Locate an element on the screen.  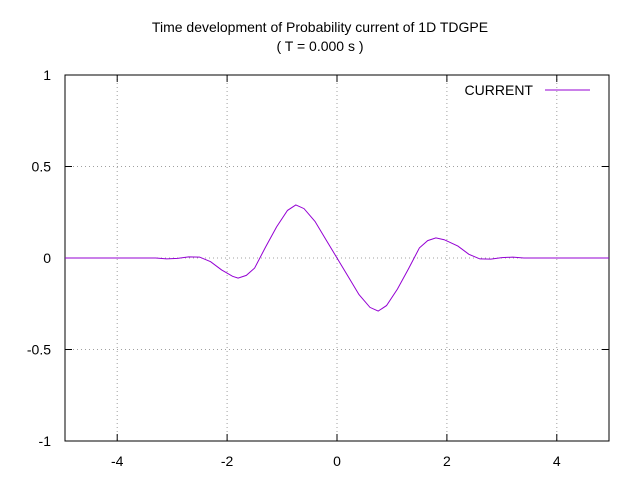
x-tick-label: -2 is located at coordinates (227, 461).